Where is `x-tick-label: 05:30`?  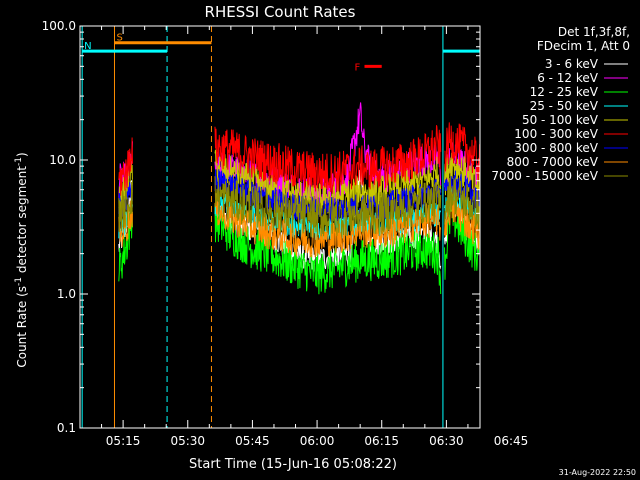 x-tick-label: 05:30 is located at coordinates (187, 441).